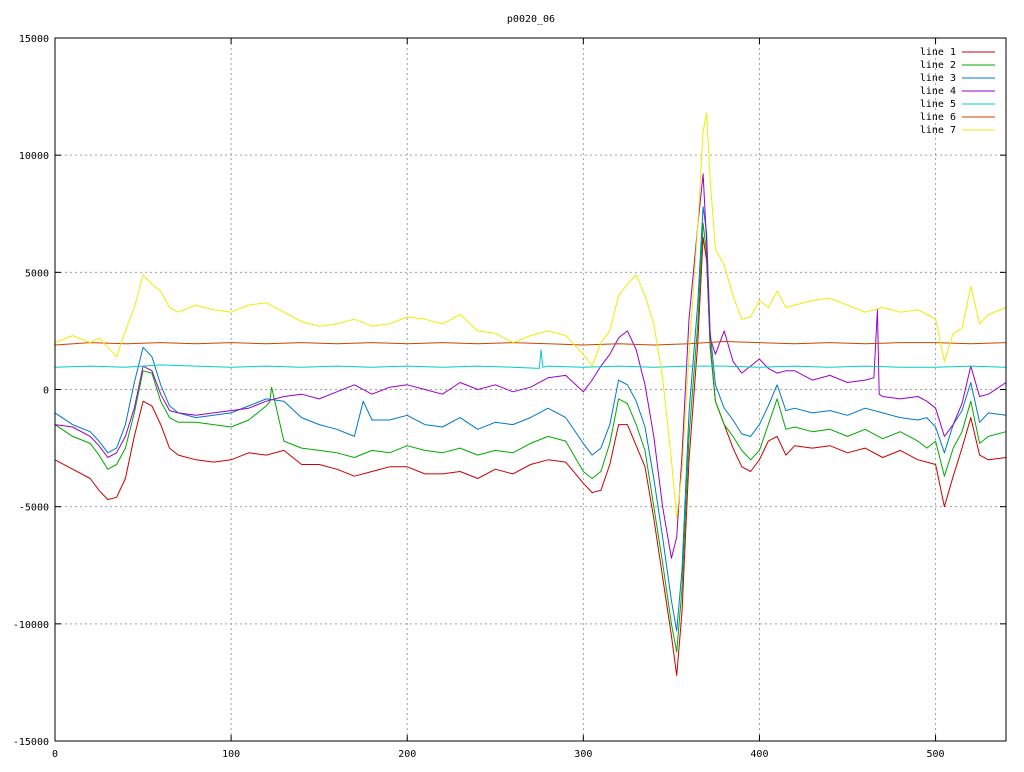 Image resolution: width=1024 pixels, height=772 pixels. I want to click on x-tick-label: 200, so click(407, 754).